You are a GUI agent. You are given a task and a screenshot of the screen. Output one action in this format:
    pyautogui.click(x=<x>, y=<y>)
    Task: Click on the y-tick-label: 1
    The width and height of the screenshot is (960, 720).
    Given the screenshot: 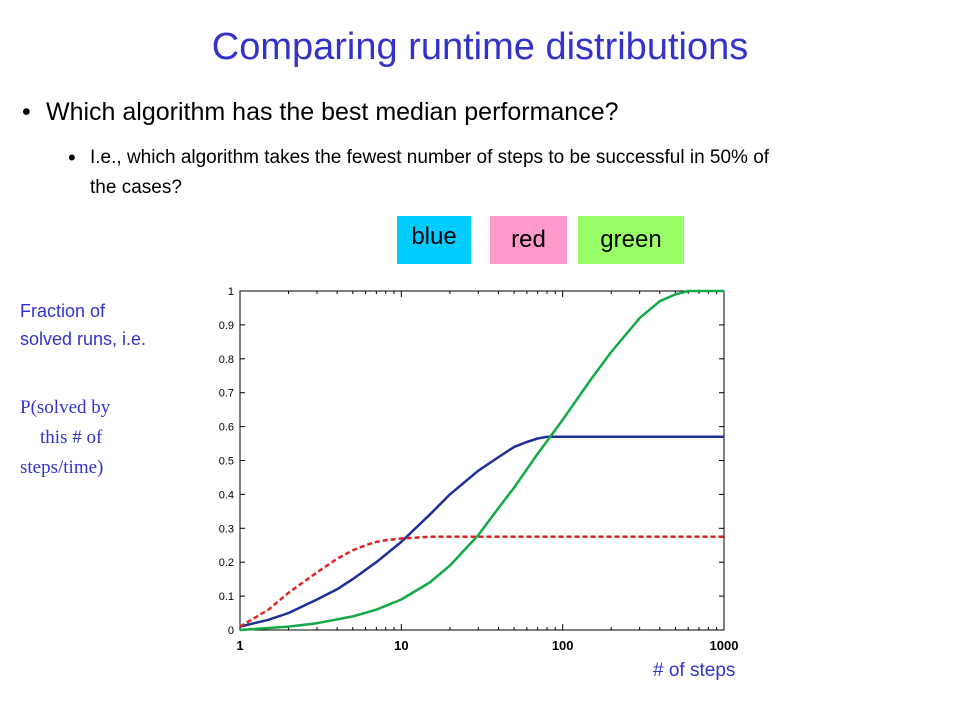 What is the action you would take?
    pyautogui.click(x=231, y=292)
    